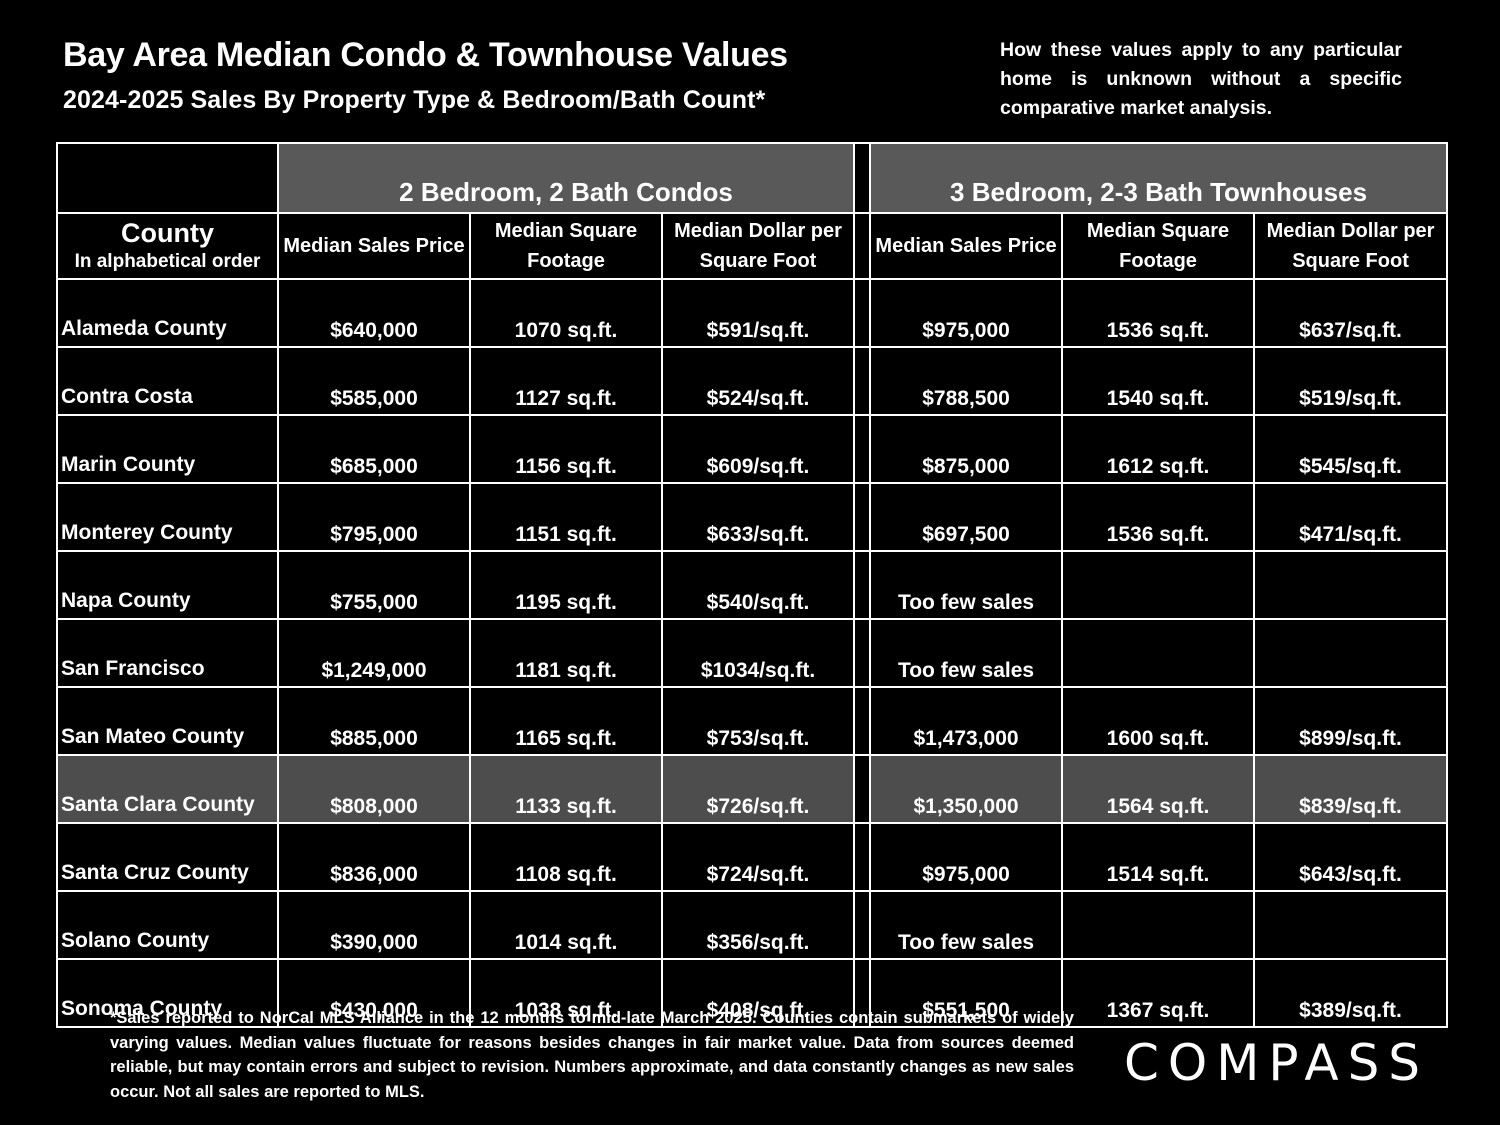  I want to click on county-column-header: County In alphabetical order, so click(167, 246).